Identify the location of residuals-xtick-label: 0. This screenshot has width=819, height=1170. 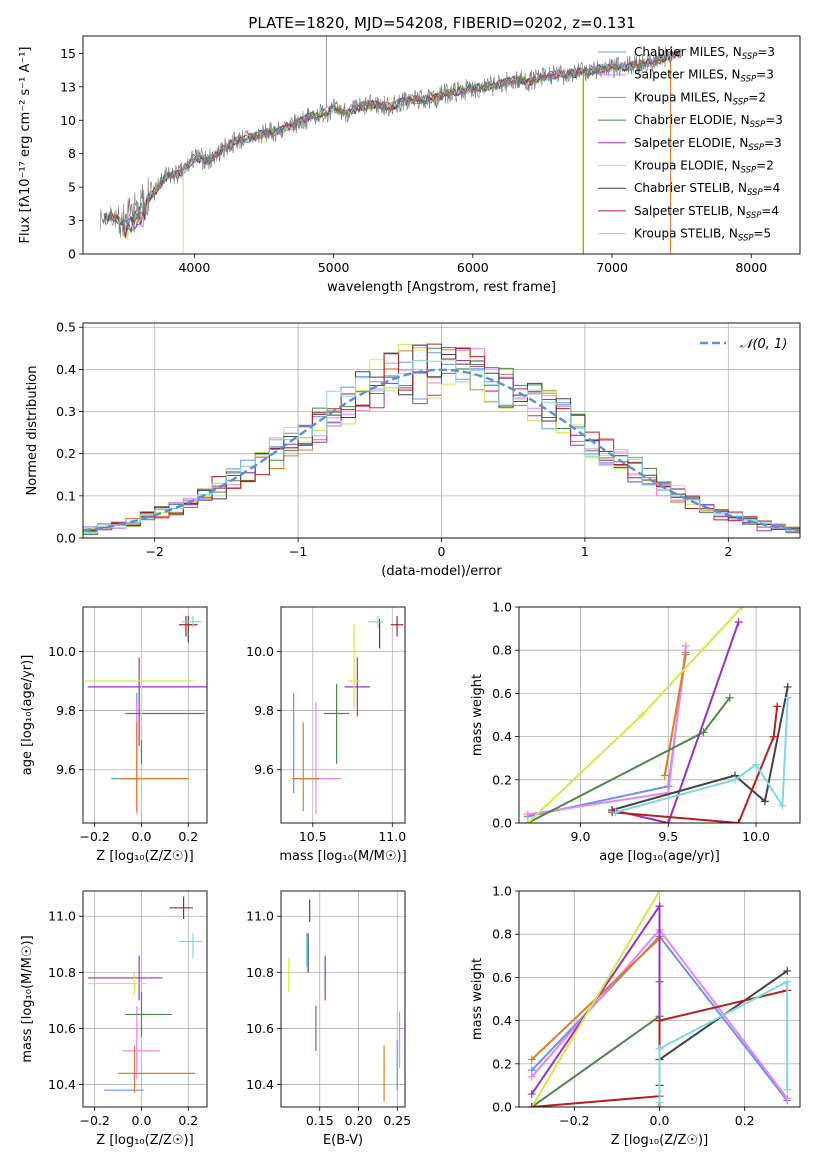
(442, 551).